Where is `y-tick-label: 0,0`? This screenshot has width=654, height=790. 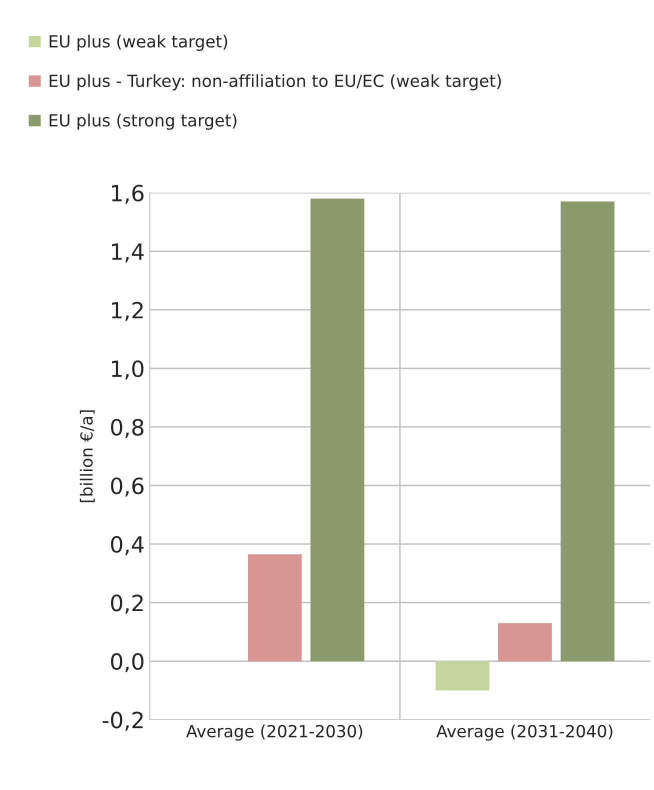 y-tick-label: 0,0 is located at coordinates (127, 662).